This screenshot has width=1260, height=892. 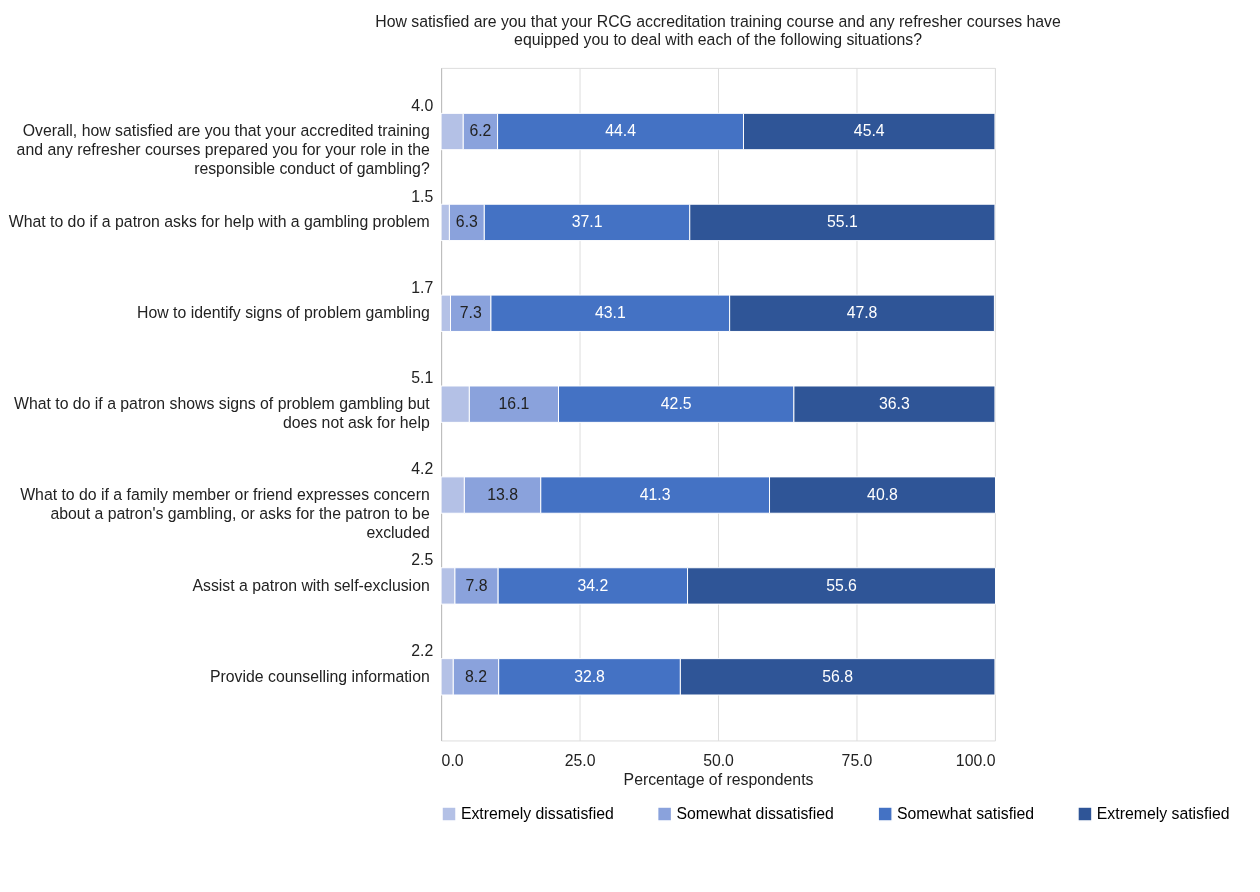 I want to click on data-label: 55.1, so click(x=842, y=222).